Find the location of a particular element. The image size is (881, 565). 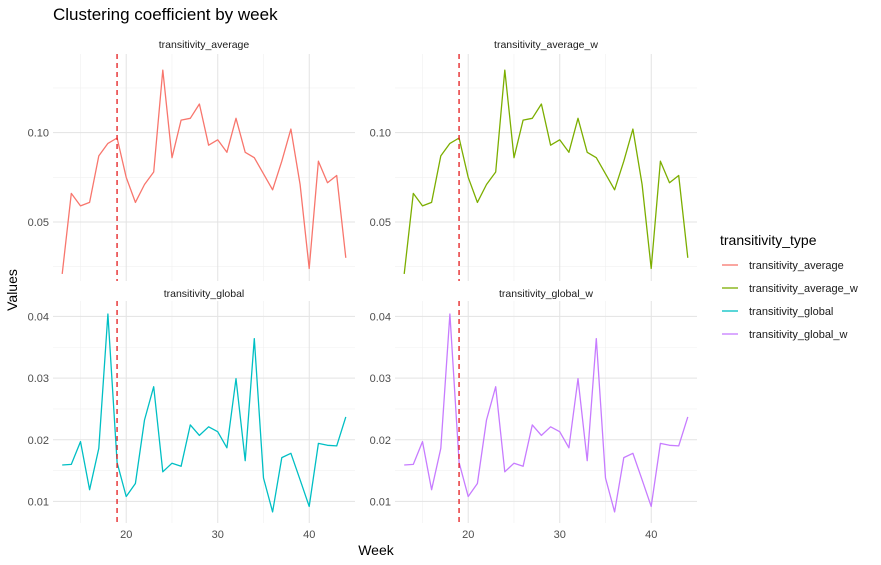

facet-strip-label: transitivity_average_w is located at coordinates (546, 45).